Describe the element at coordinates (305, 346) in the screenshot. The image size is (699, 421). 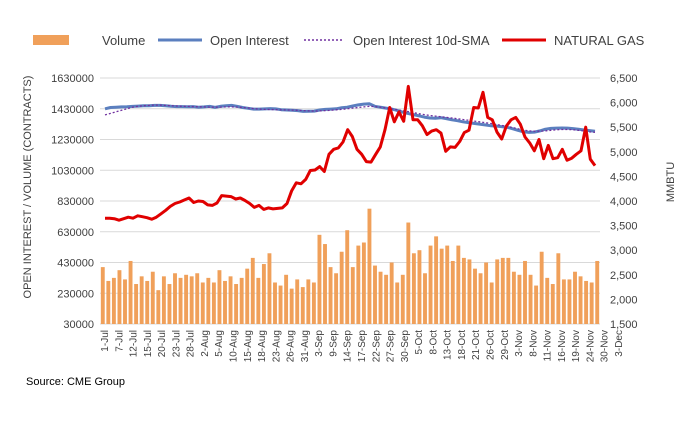
I see `x-tick-label: 31-Aug` at that location.